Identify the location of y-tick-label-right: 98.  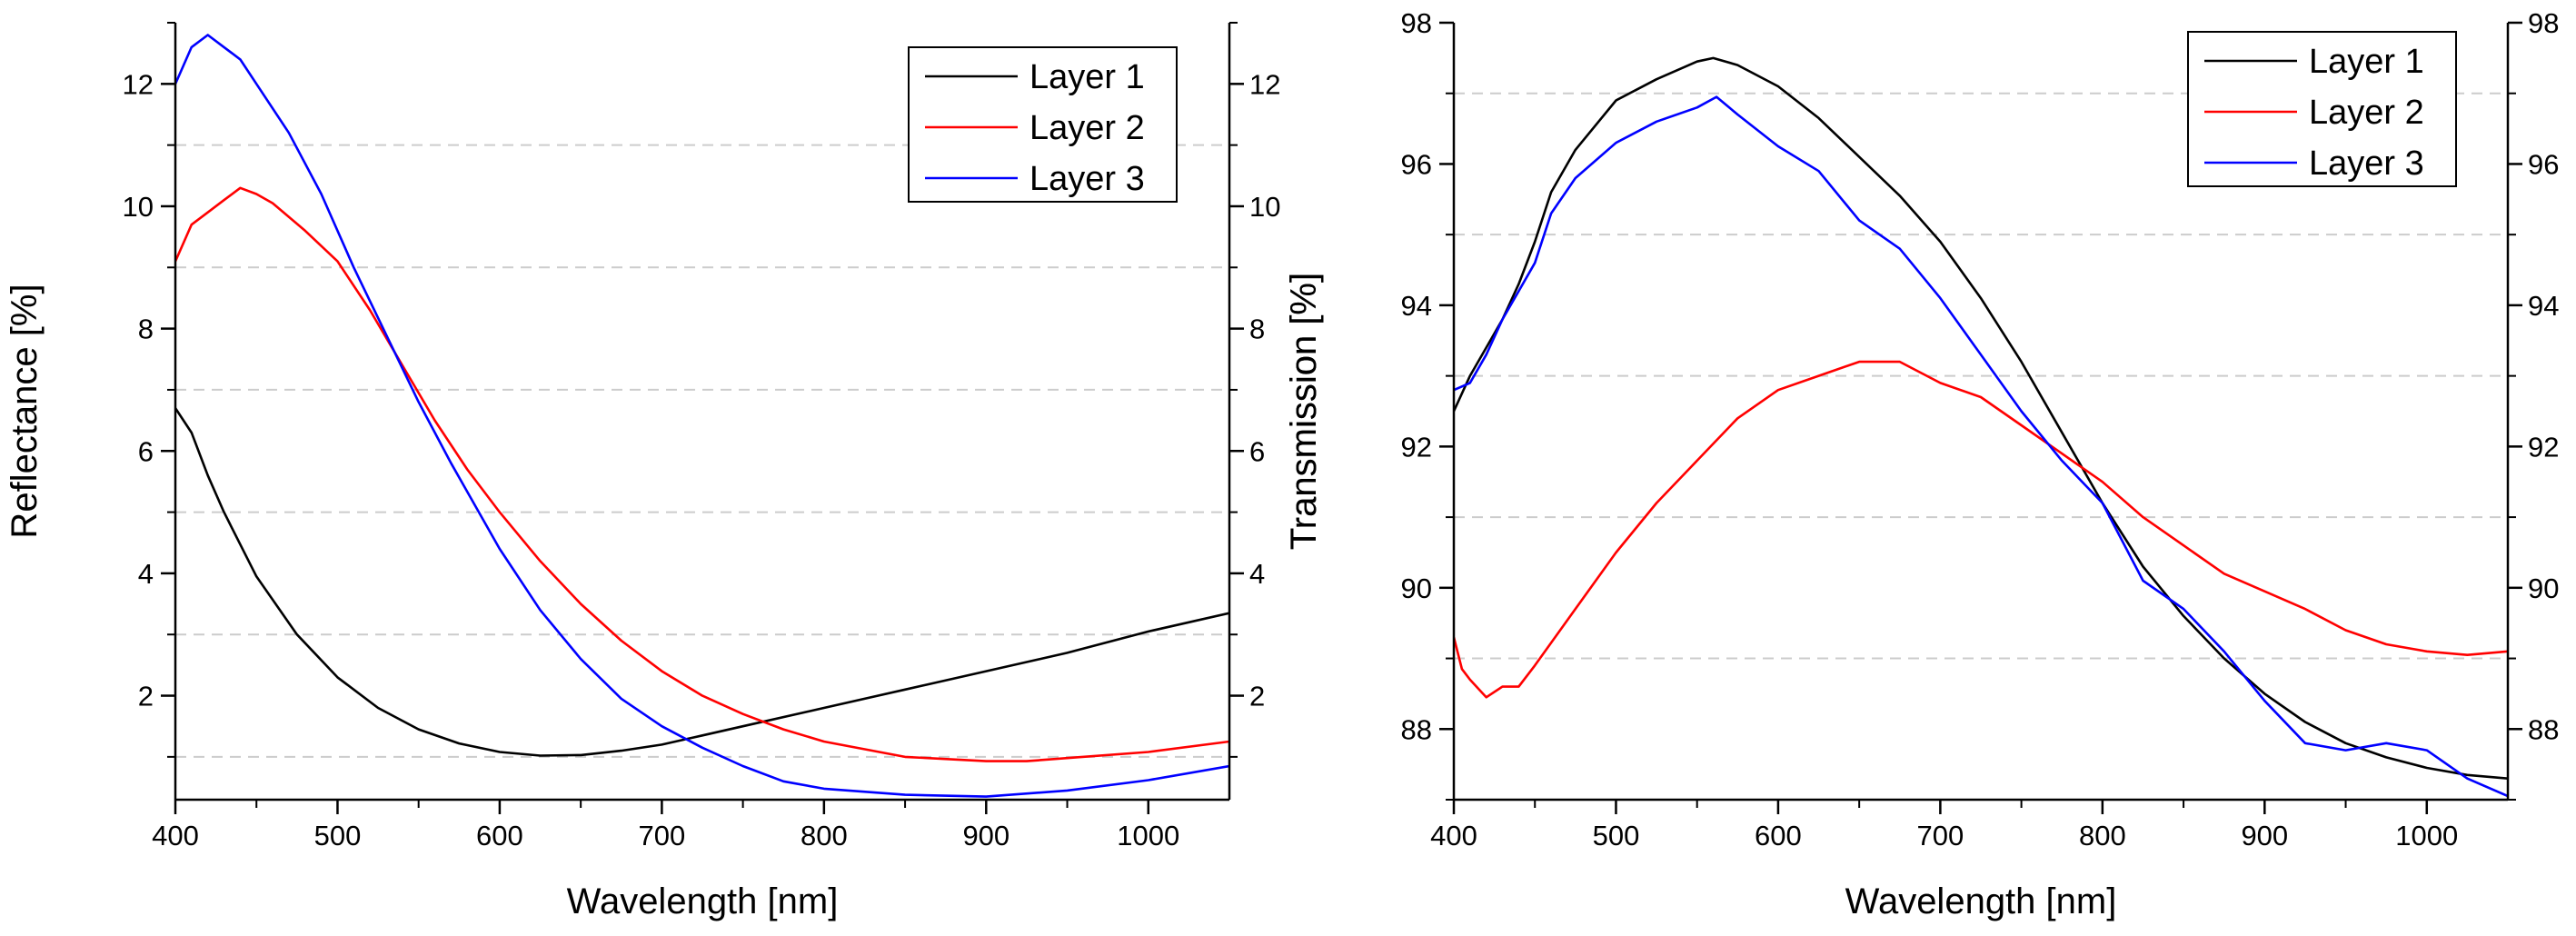
(2544, 23).